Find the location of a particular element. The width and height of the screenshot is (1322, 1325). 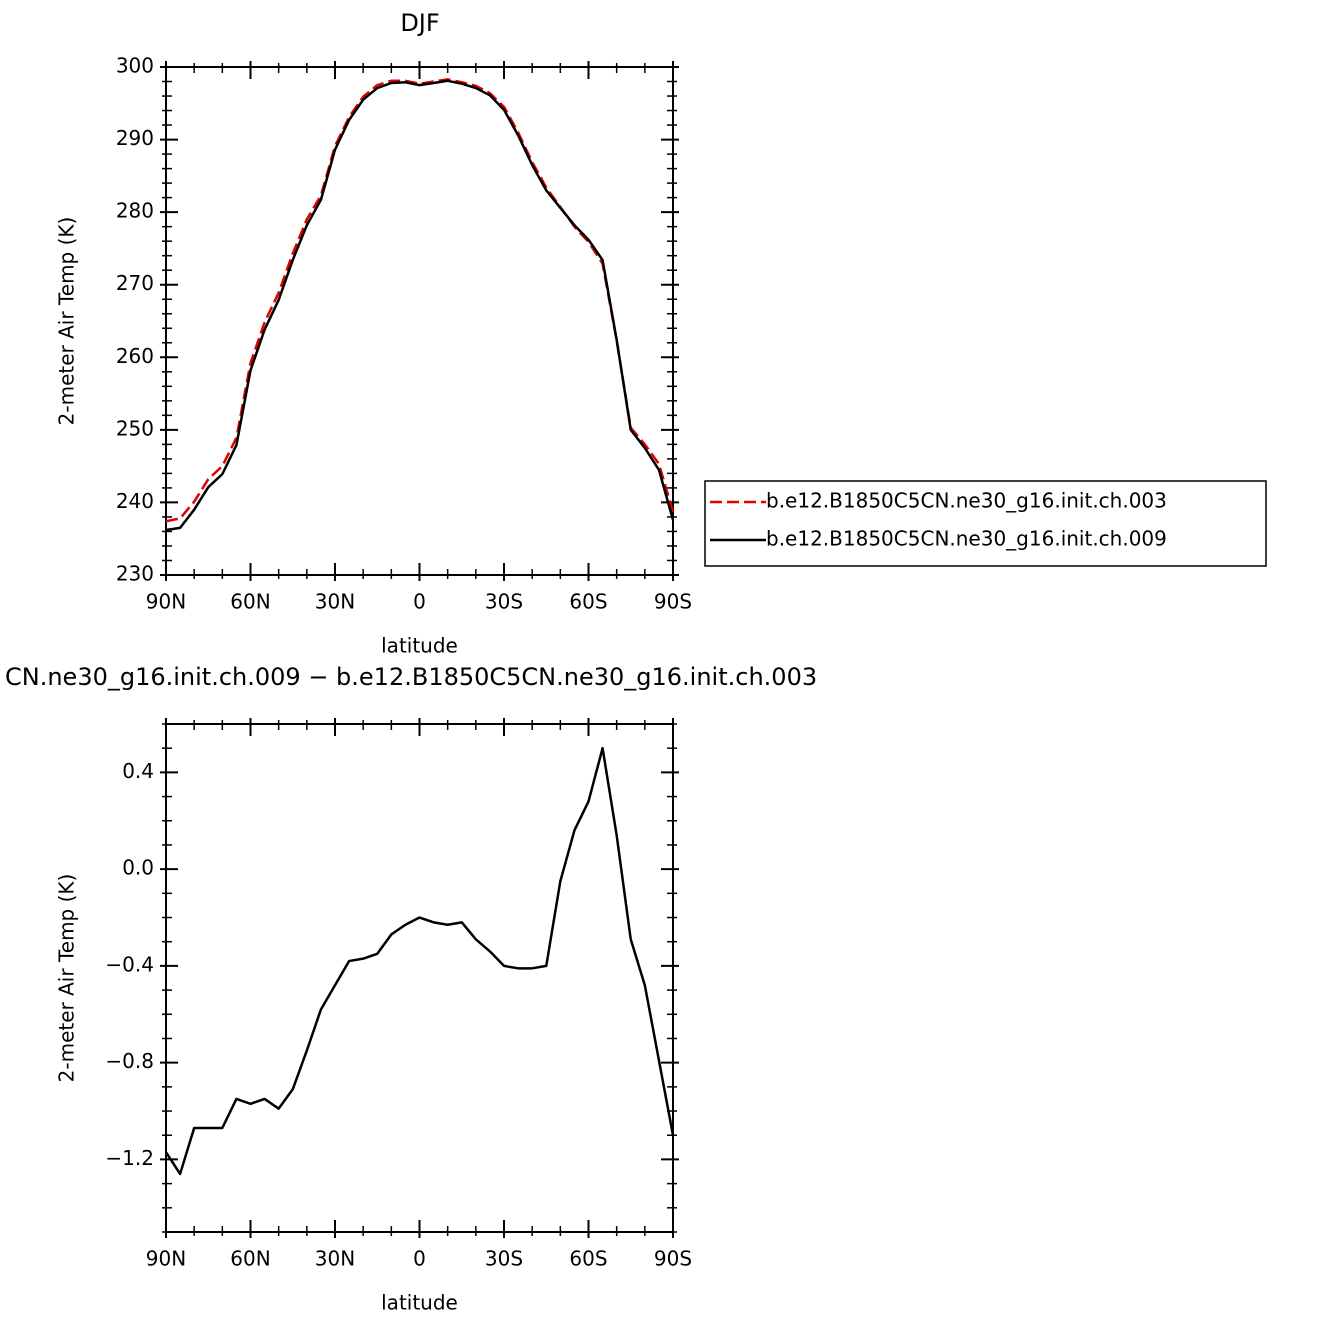

y-tick-label: 290 is located at coordinates (135, 138).